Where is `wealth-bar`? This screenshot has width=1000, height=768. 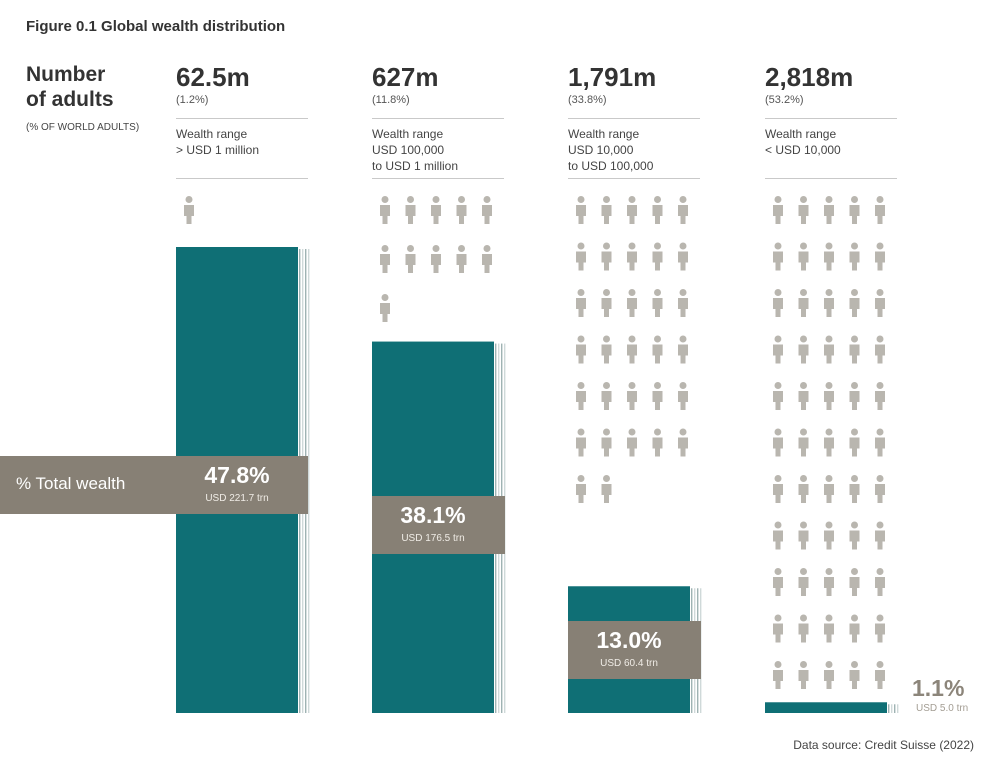
wealth-bar is located at coordinates (826, 707).